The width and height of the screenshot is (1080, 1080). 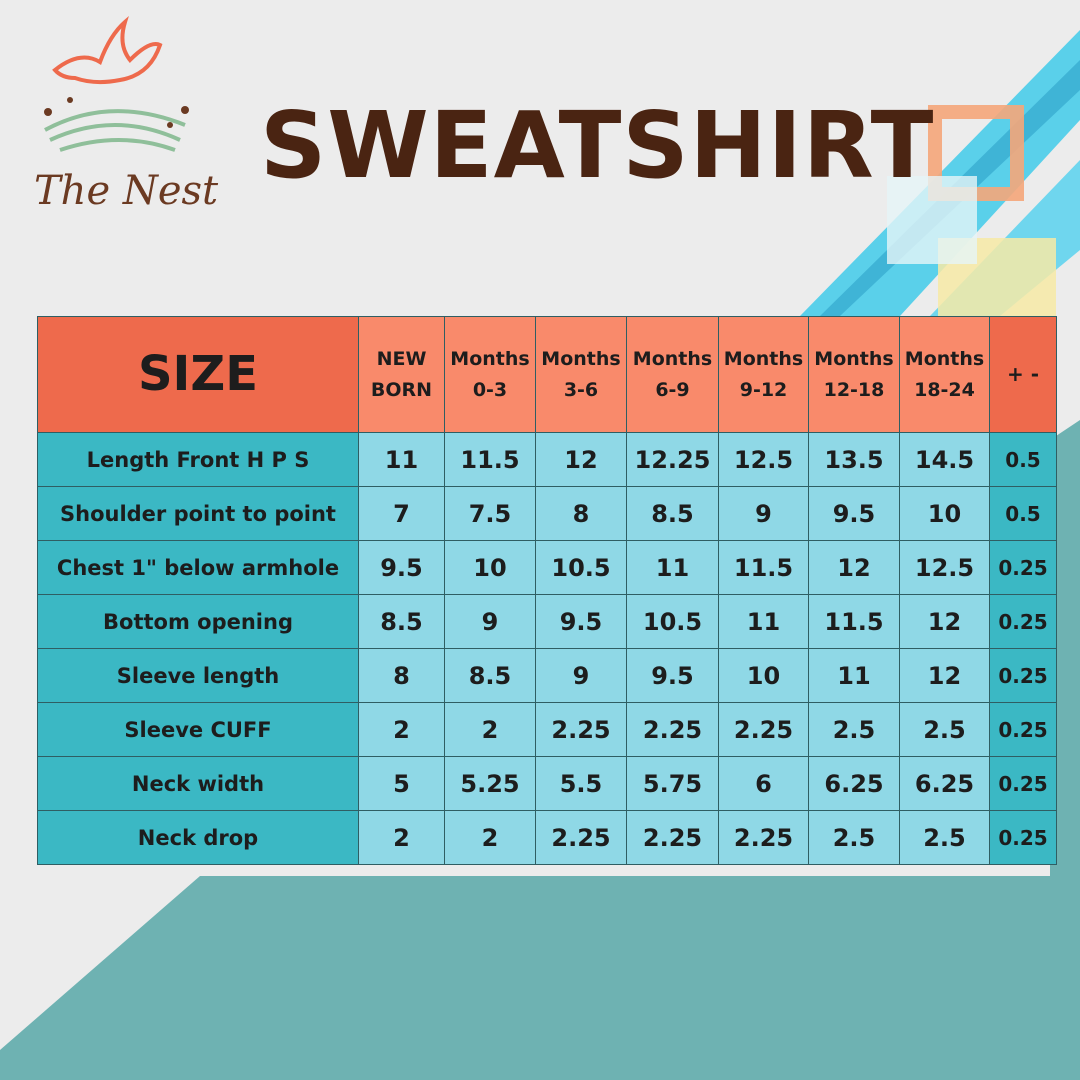 I want to click on size-header-line: BORN, so click(x=401, y=389).